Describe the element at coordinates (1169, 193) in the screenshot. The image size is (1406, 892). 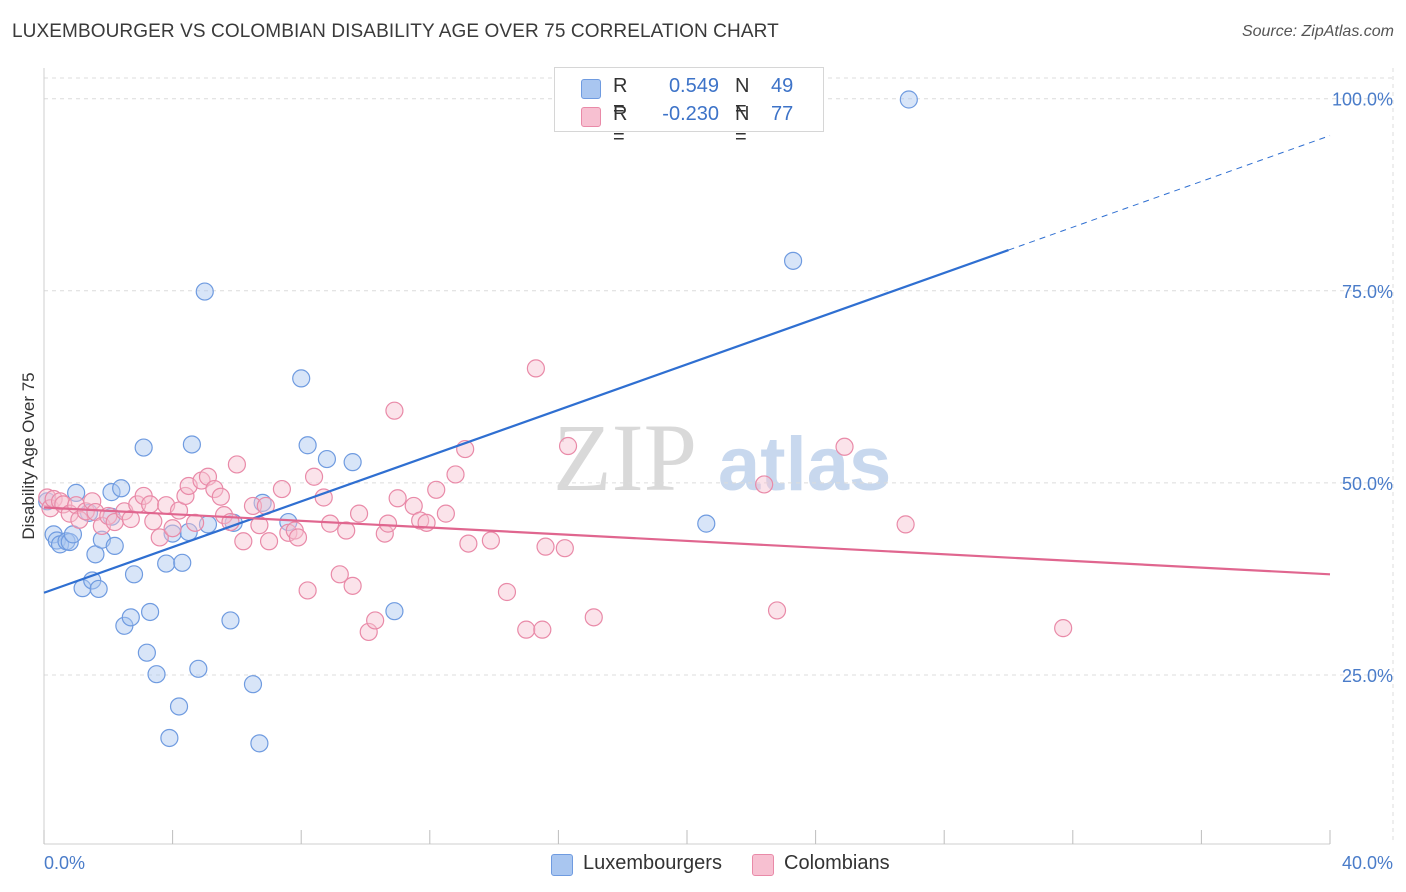
I see `trendline-extension-luxembourgers` at that location.